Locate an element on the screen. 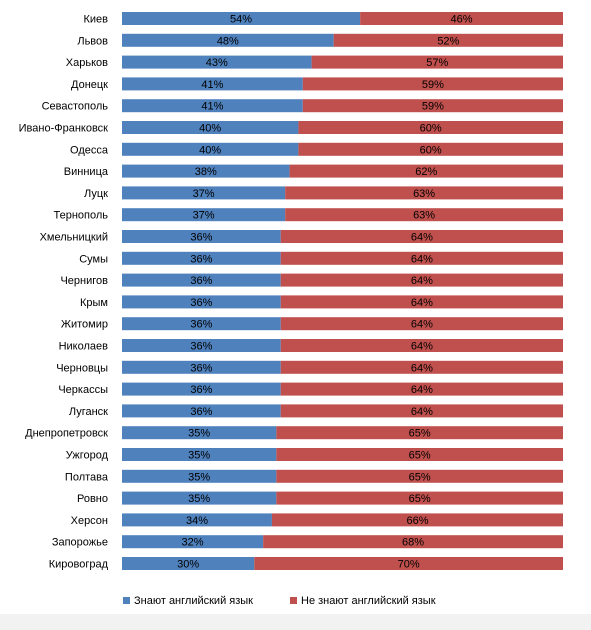 The height and width of the screenshot is (630, 591). data-label: 63% is located at coordinates (424, 216).